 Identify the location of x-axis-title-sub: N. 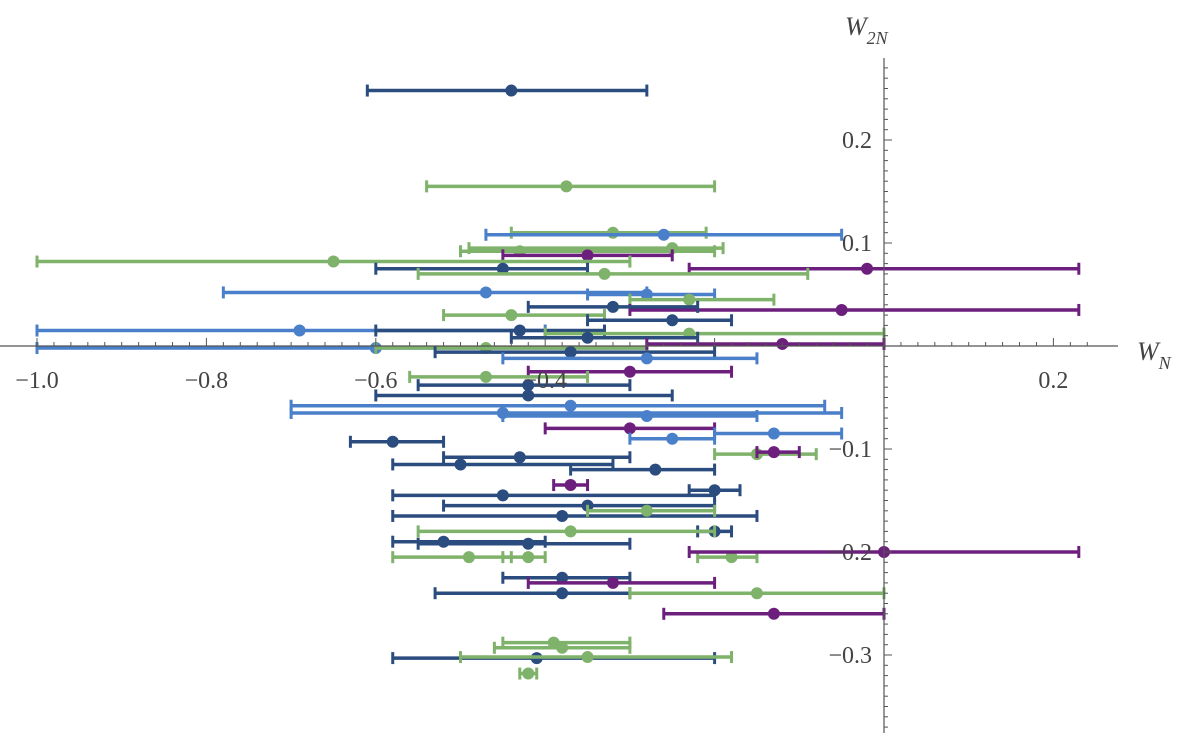
(1165, 363).